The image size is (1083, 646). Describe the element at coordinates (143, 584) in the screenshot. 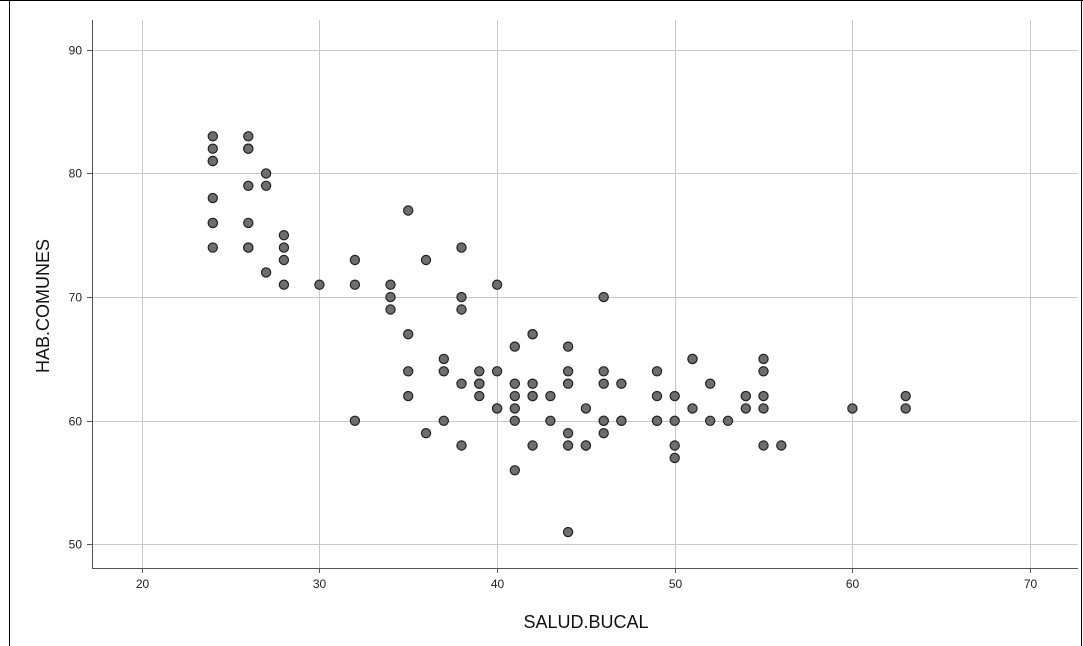

I see `x-tick-label-20: 20` at that location.